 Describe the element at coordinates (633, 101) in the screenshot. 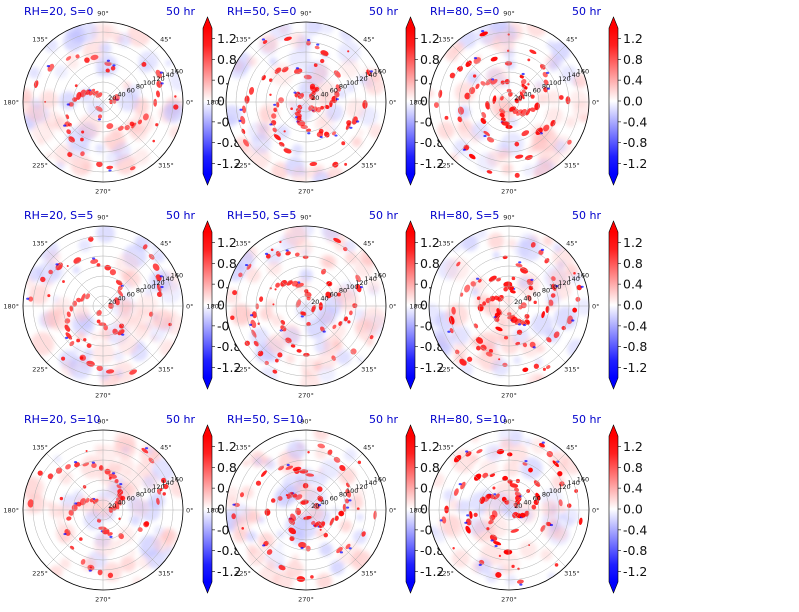

I see `colorbar-tick-label: 0.0` at that location.